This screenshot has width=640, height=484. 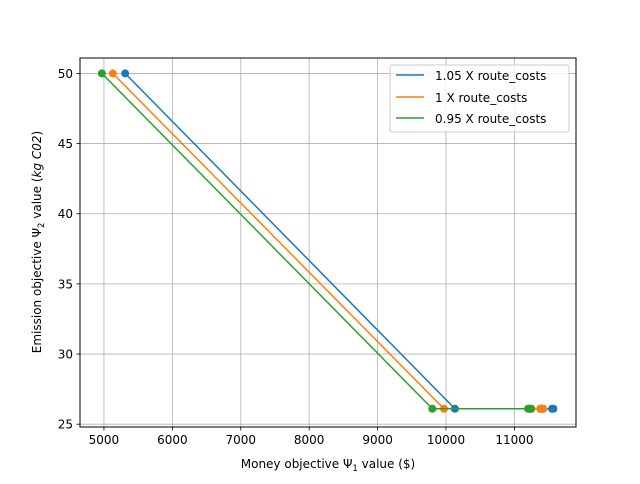 I want to click on y-tick-label: 25, so click(x=65, y=425).